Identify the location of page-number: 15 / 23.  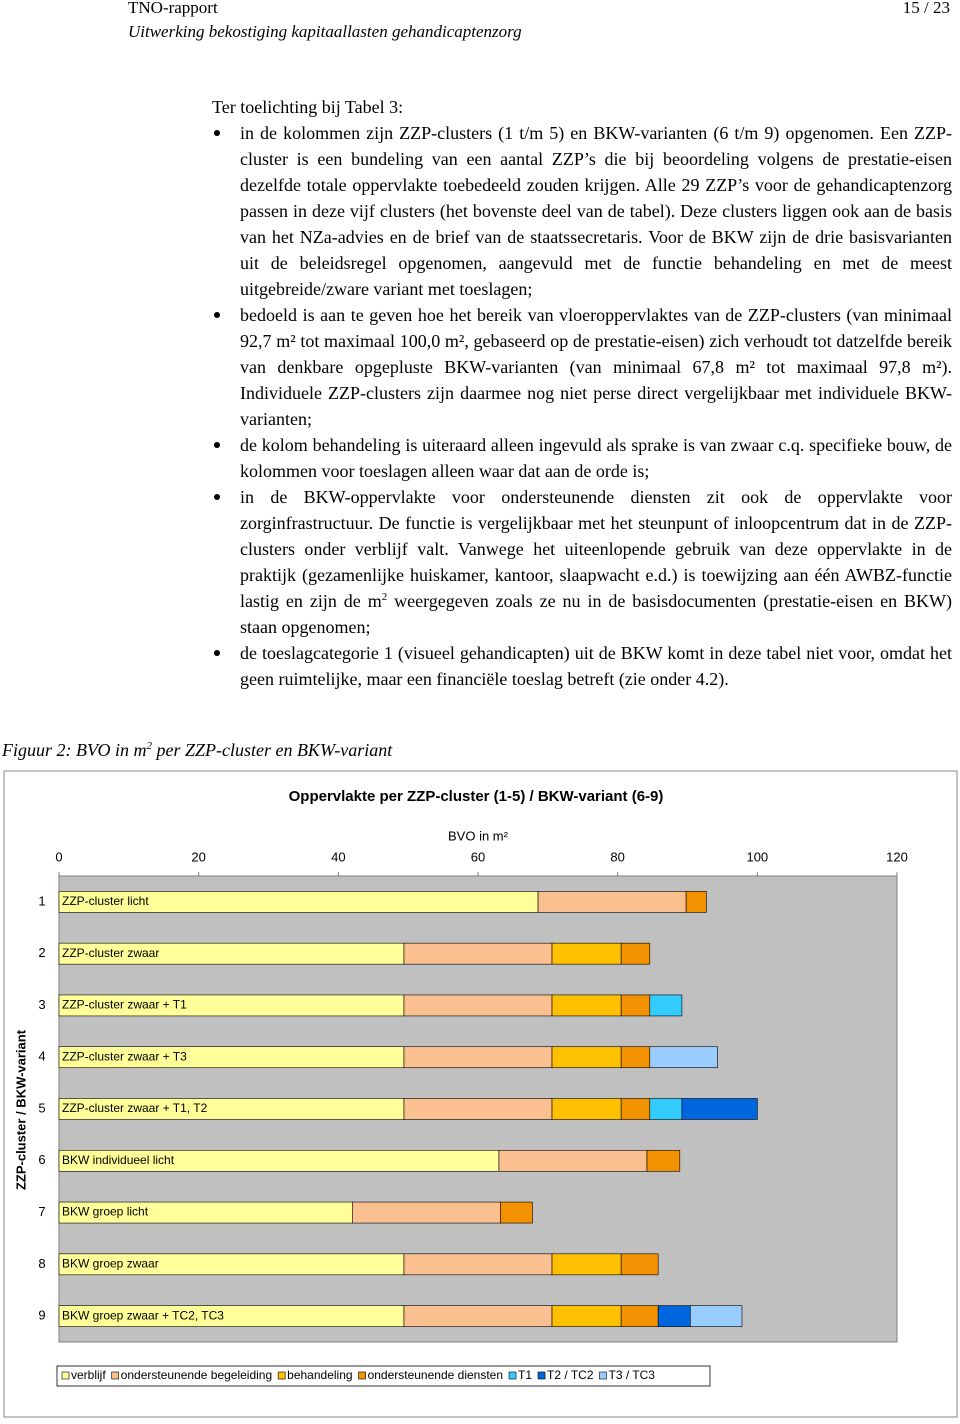
(926, 8).